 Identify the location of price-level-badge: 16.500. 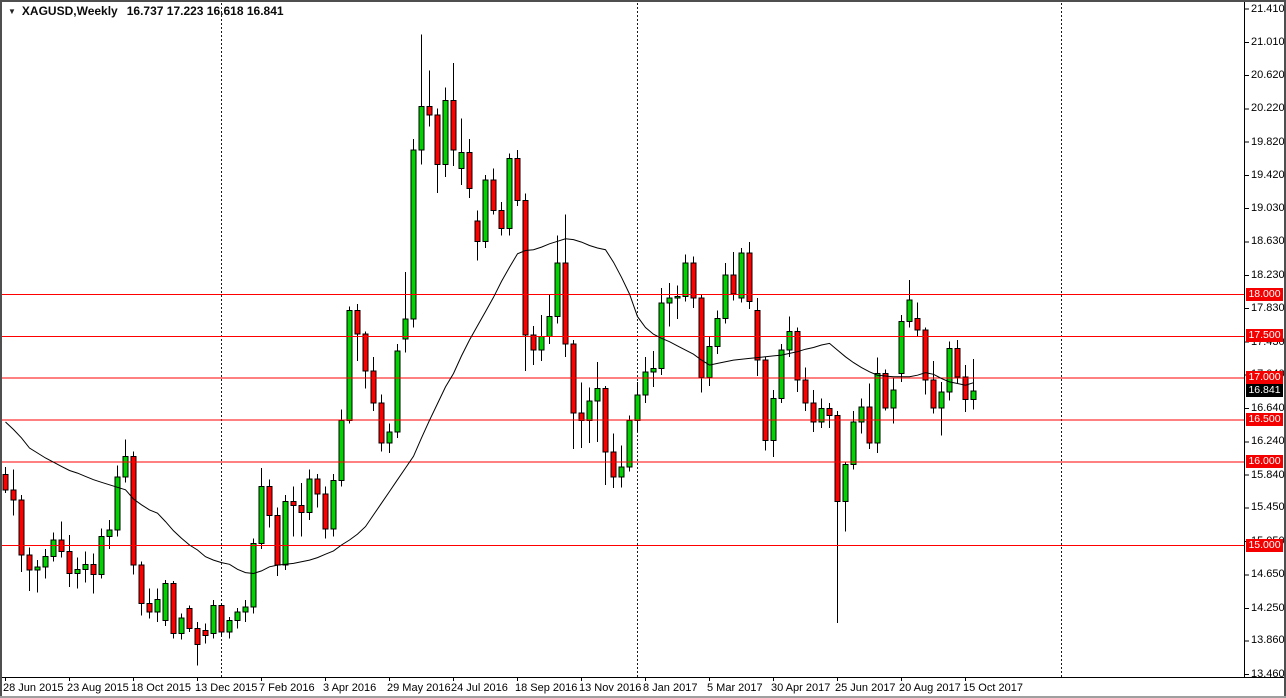
(1264, 419).